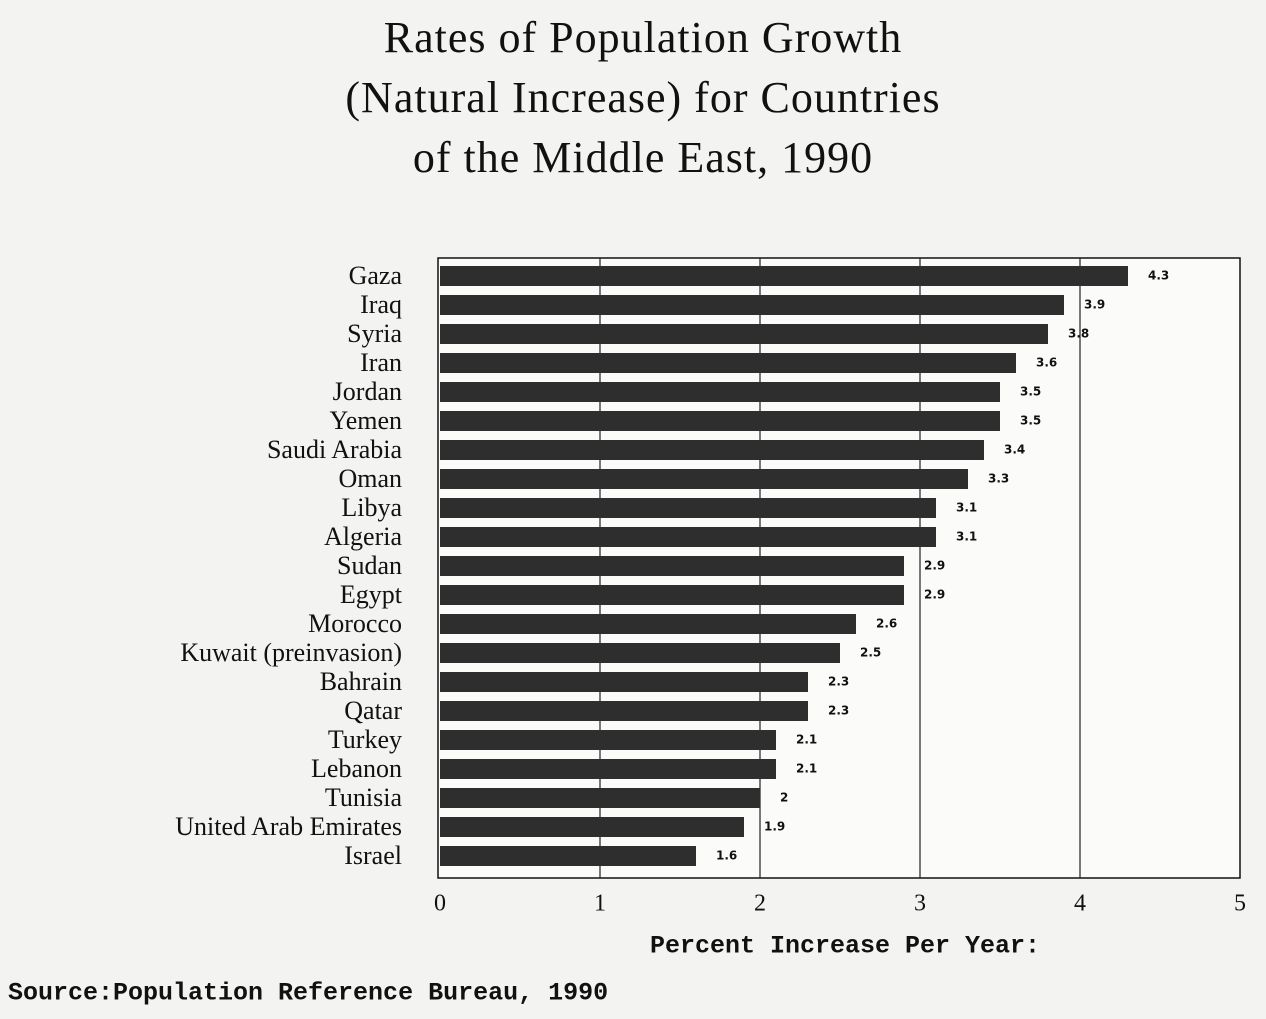 The image size is (1266, 1019). What do you see at coordinates (845, 946) in the screenshot?
I see `x-axis-label: Percent Increase Per Year:` at bounding box center [845, 946].